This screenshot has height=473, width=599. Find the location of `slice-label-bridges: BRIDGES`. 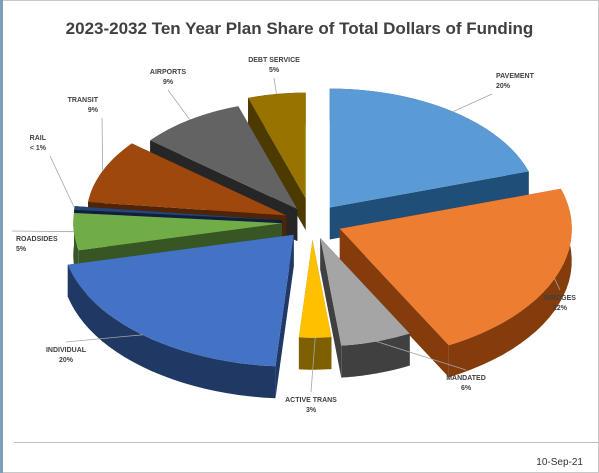

slice-label-bridges: BRIDGES is located at coordinates (560, 298).